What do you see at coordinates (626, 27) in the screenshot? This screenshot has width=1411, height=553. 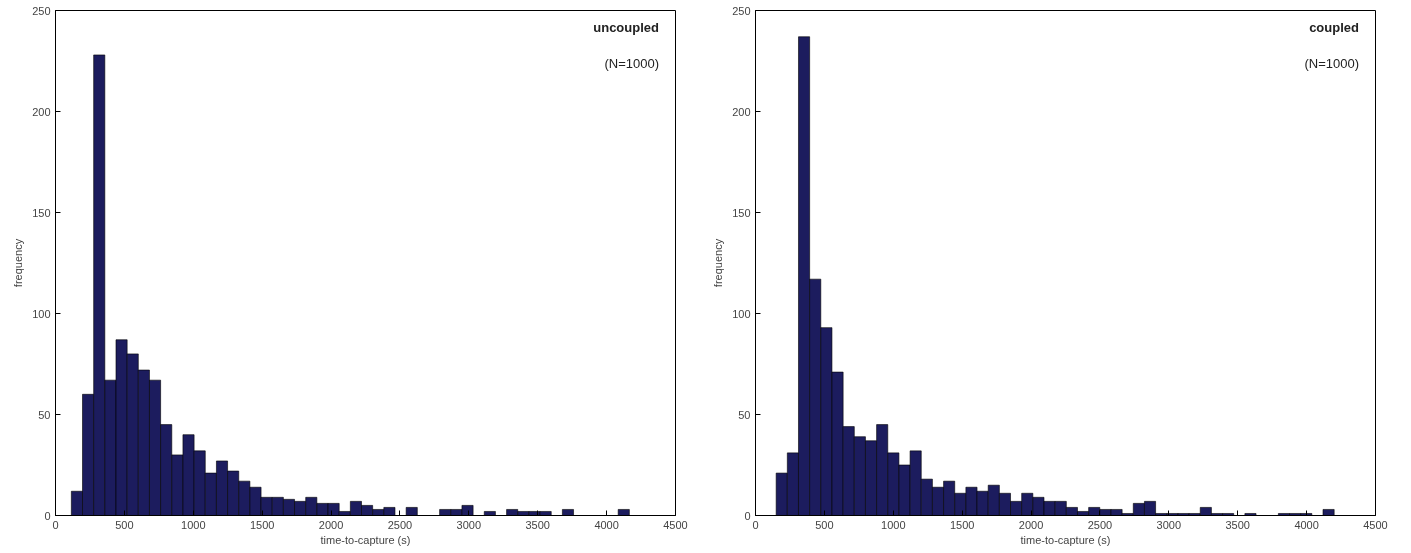 I see `annotation: uncoupled` at bounding box center [626, 27].